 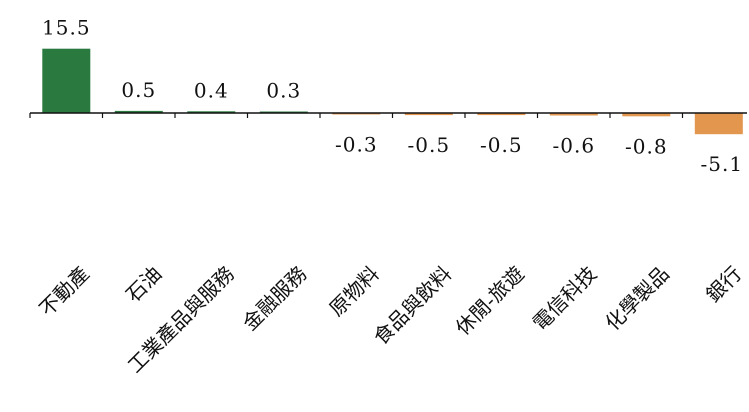 I want to click on x-tick-label: 原物料, so click(x=353, y=291).